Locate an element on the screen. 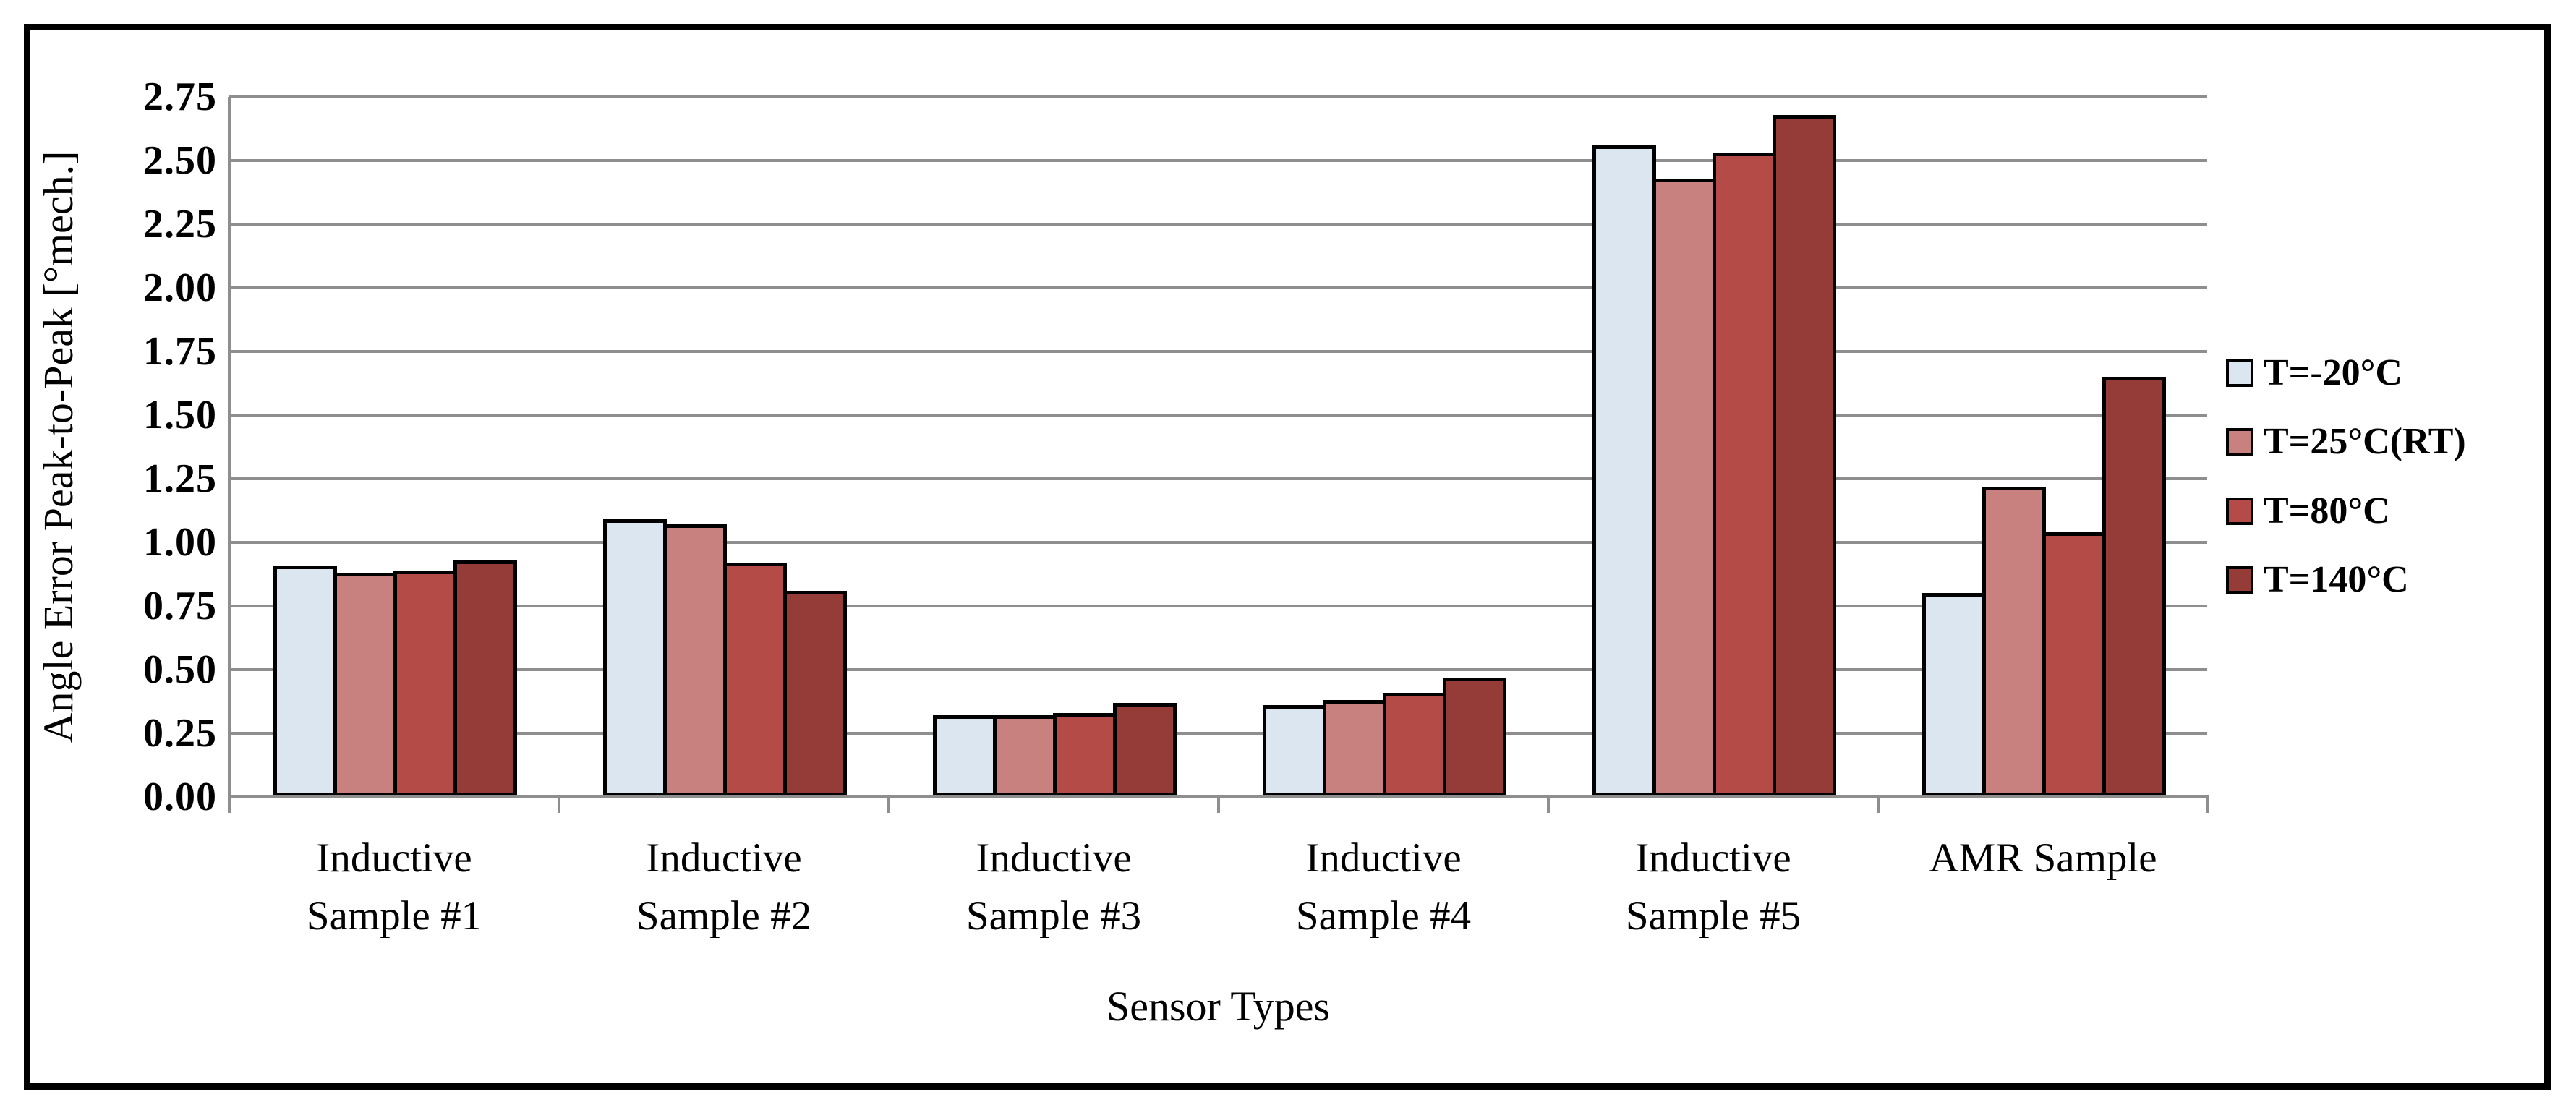 The image size is (2576, 1105). bar-T140C-cat6 is located at coordinates (2134, 587).